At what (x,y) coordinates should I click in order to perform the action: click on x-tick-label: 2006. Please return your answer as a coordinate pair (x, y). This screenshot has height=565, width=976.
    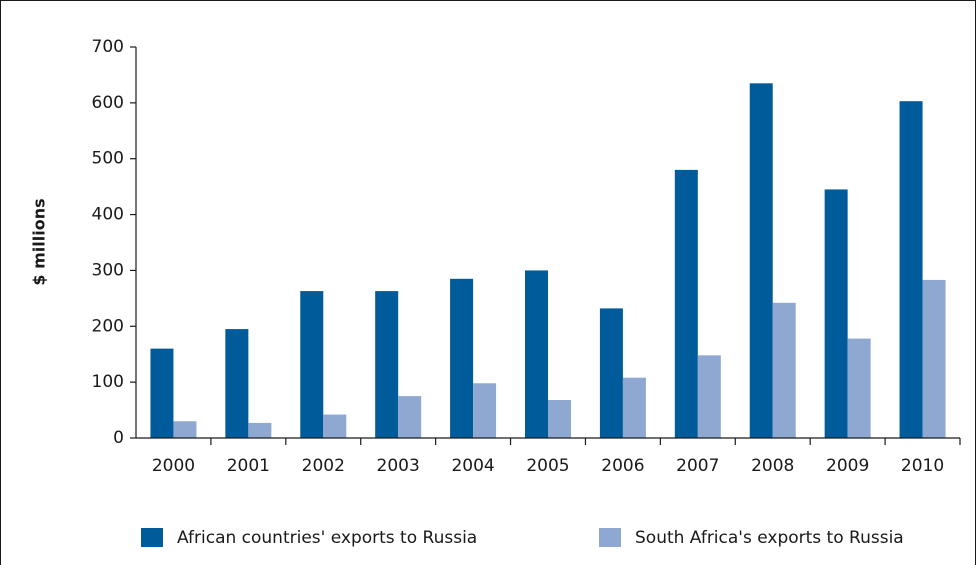
    Looking at the image, I should click on (622, 466).